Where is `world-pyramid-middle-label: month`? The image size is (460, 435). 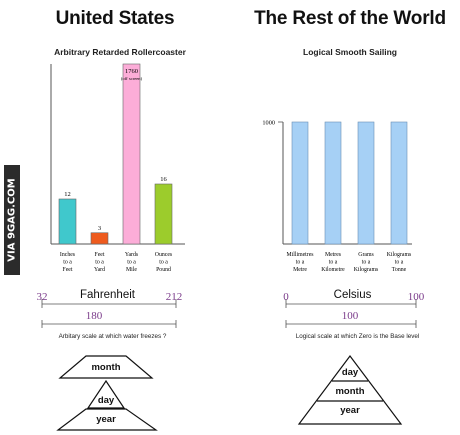 world-pyramid-middle-label: month is located at coordinates (350, 391).